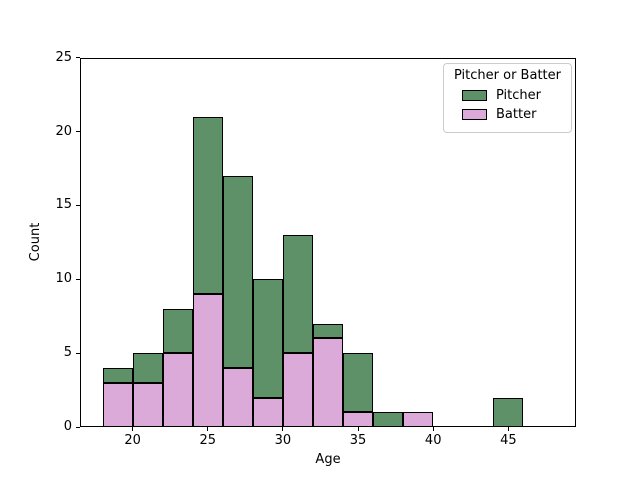 The height and width of the screenshot is (480, 640). What do you see at coordinates (63, 57) in the screenshot?
I see `y-tick-label: 25` at bounding box center [63, 57].